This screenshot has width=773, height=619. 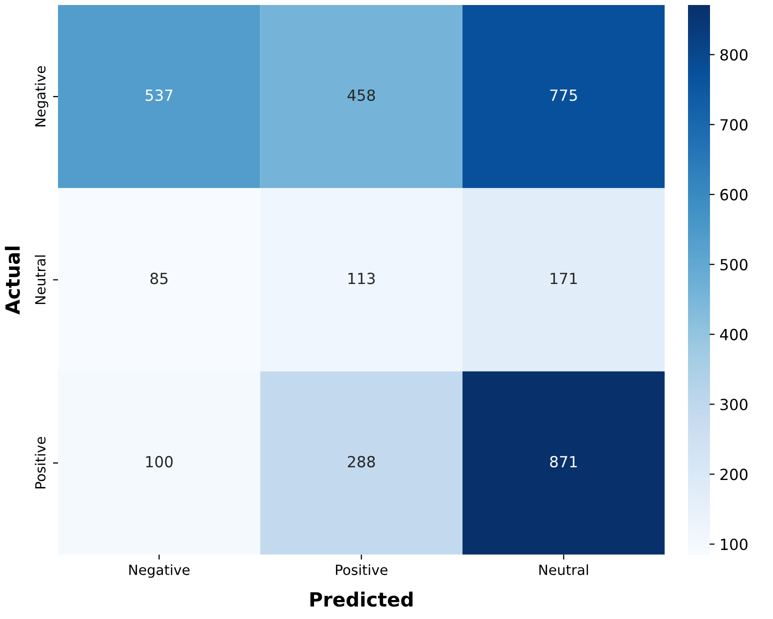 I want to click on color-bar-label: 200, so click(x=734, y=474).